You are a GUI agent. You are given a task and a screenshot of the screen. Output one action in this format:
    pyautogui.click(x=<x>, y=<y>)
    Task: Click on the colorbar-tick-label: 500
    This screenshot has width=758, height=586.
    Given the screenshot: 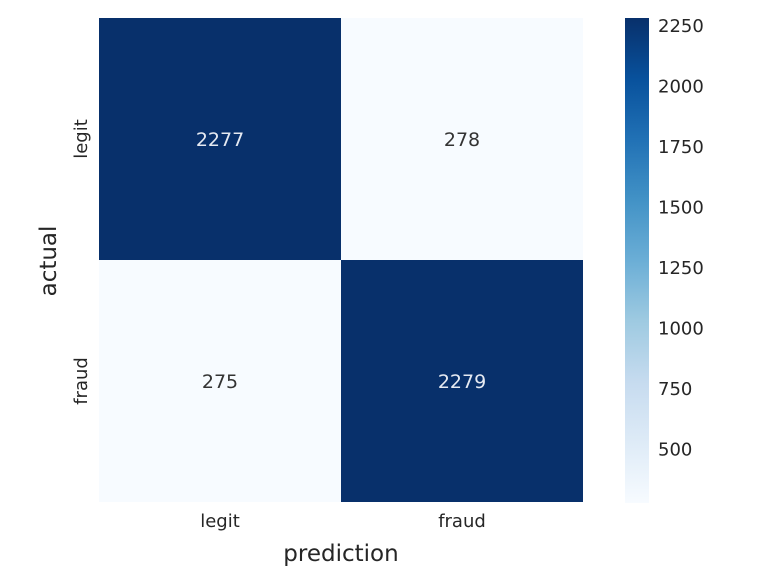 What is the action you would take?
    pyautogui.click(x=675, y=450)
    